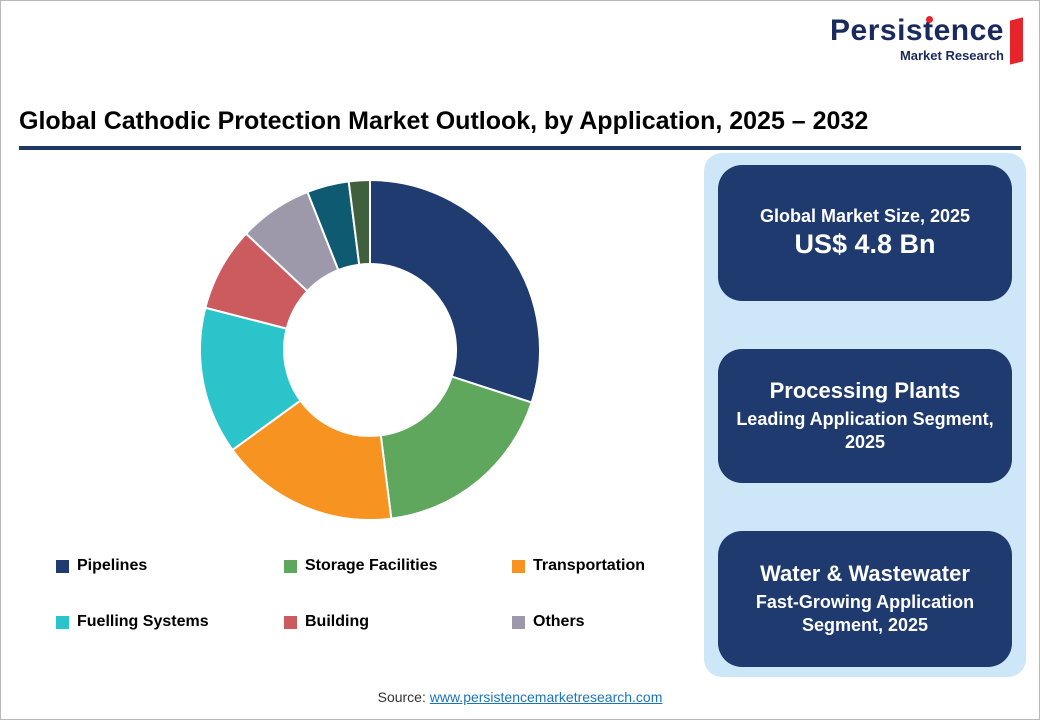 The image size is (1040, 720). I want to click on pmr-logo: Persistence Market Research, so click(926, 40).